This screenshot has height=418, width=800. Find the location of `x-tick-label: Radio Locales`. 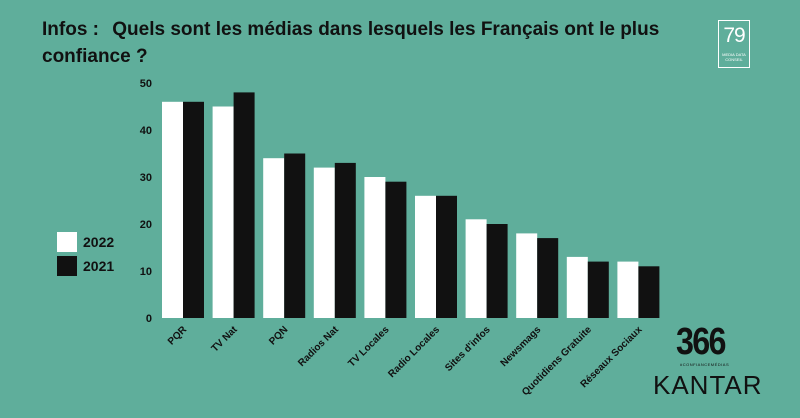

x-tick-label: Radio Locales is located at coordinates (414, 352).